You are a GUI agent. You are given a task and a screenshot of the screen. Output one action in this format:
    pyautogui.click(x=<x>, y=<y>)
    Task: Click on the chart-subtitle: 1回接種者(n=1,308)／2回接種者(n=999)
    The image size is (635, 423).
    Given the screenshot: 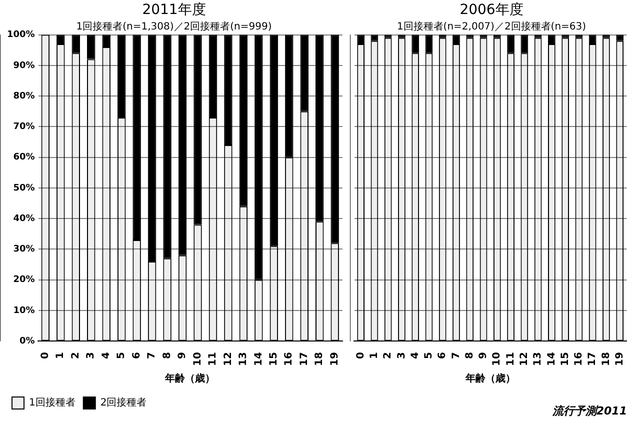 What is the action you would take?
    pyautogui.click(x=174, y=26)
    